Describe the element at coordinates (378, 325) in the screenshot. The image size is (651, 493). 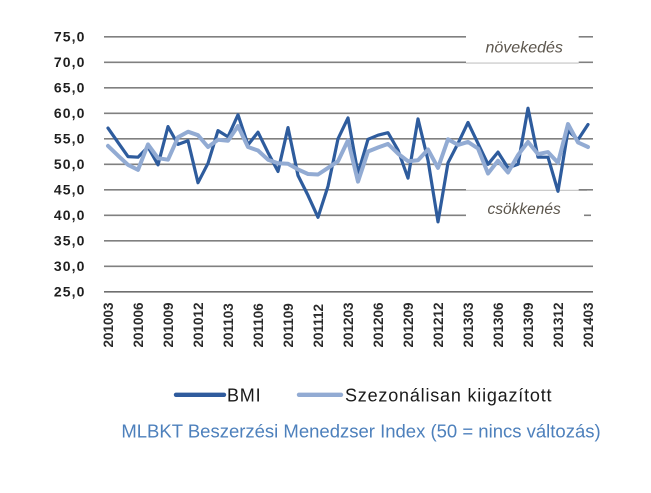
I see `svg-text: 201206` at that location.